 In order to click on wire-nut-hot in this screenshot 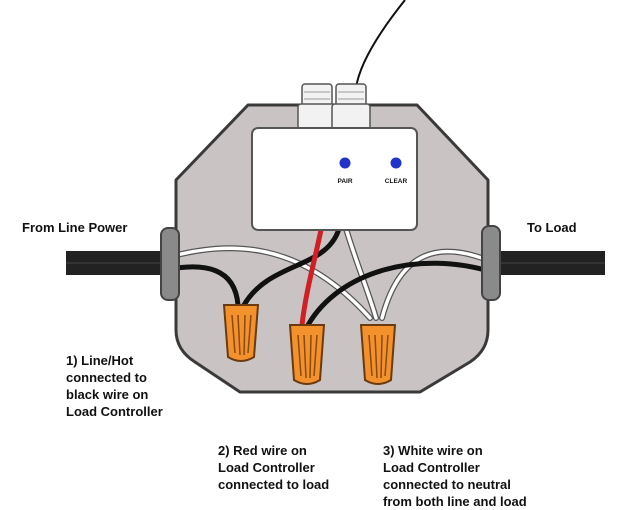, I will do `click(241, 333)`.